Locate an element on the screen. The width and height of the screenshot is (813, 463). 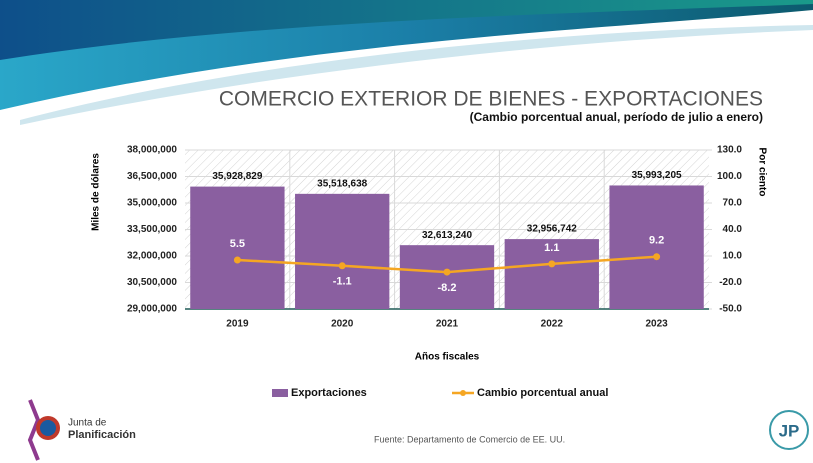
x-axis-label: Años fiscales is located at coordinates (447, 357).